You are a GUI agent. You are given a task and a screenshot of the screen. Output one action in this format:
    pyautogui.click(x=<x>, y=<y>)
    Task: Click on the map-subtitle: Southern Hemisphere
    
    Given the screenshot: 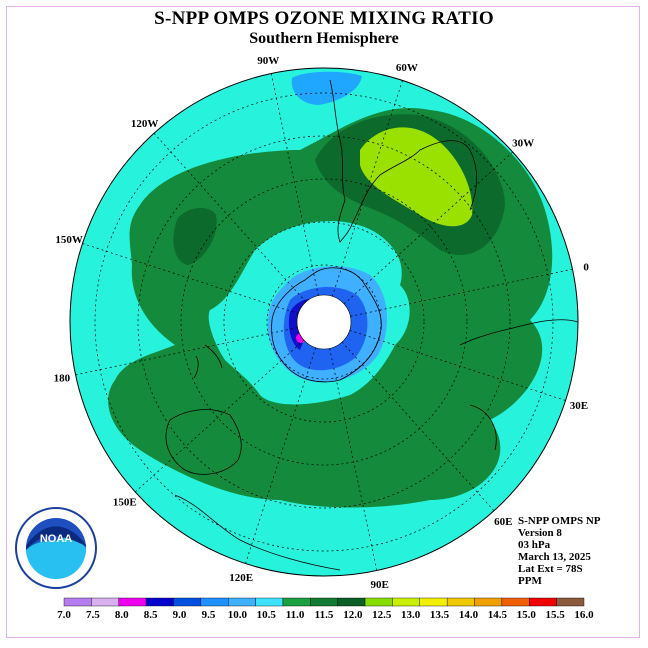 What is the action you would take?
    pyautogui.click(x=324, y=38)
    